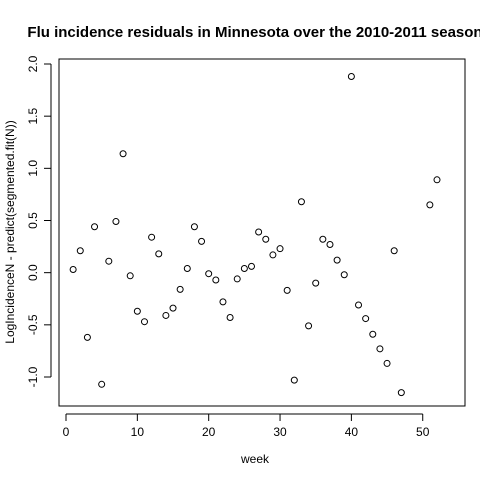 This screenshot has width=480, height=485. What do you see at coordinates (33, 116) in the screenshot?
I see `y-tick-label: 1.5` at bounding box center [33, 116].